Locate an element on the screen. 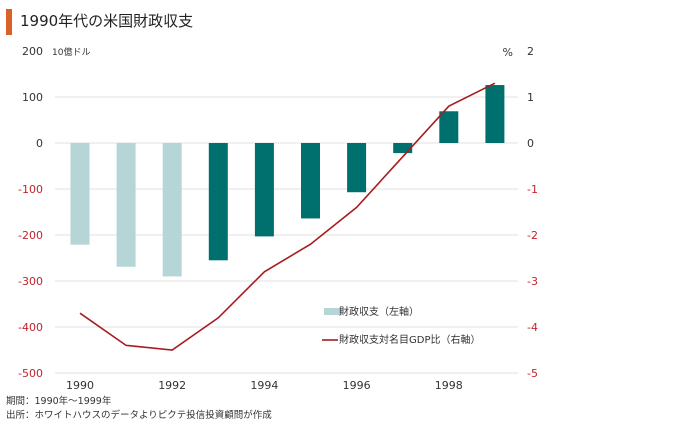  bar-1994 is located at coordinates (264, 190).